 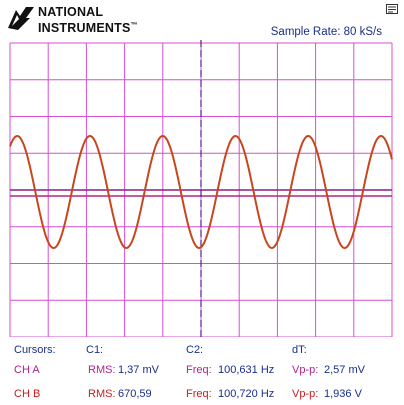 What do you see at coordinates (344, 370) in the screenshot?
I see `cha-vpp-value: 2,57 mV` at bounding box center [344, 370].